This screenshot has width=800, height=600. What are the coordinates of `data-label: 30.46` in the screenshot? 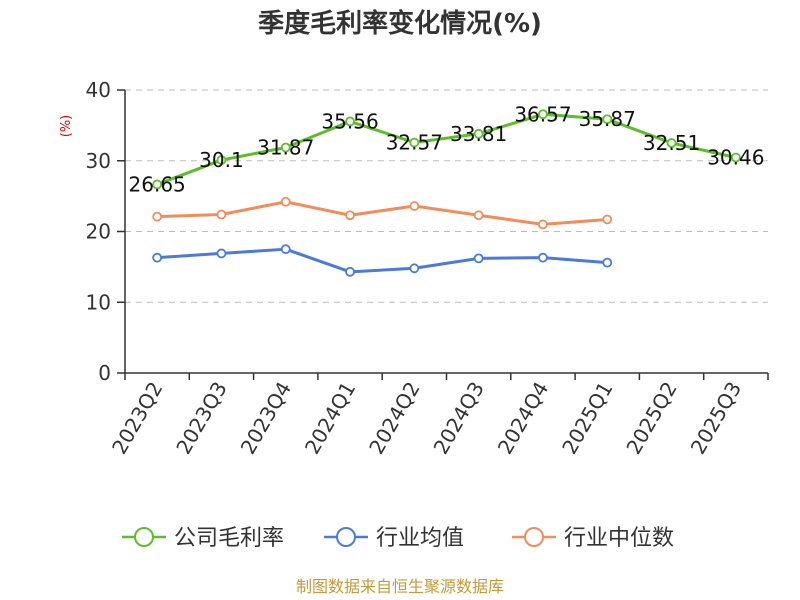 It's located at (735, 157).